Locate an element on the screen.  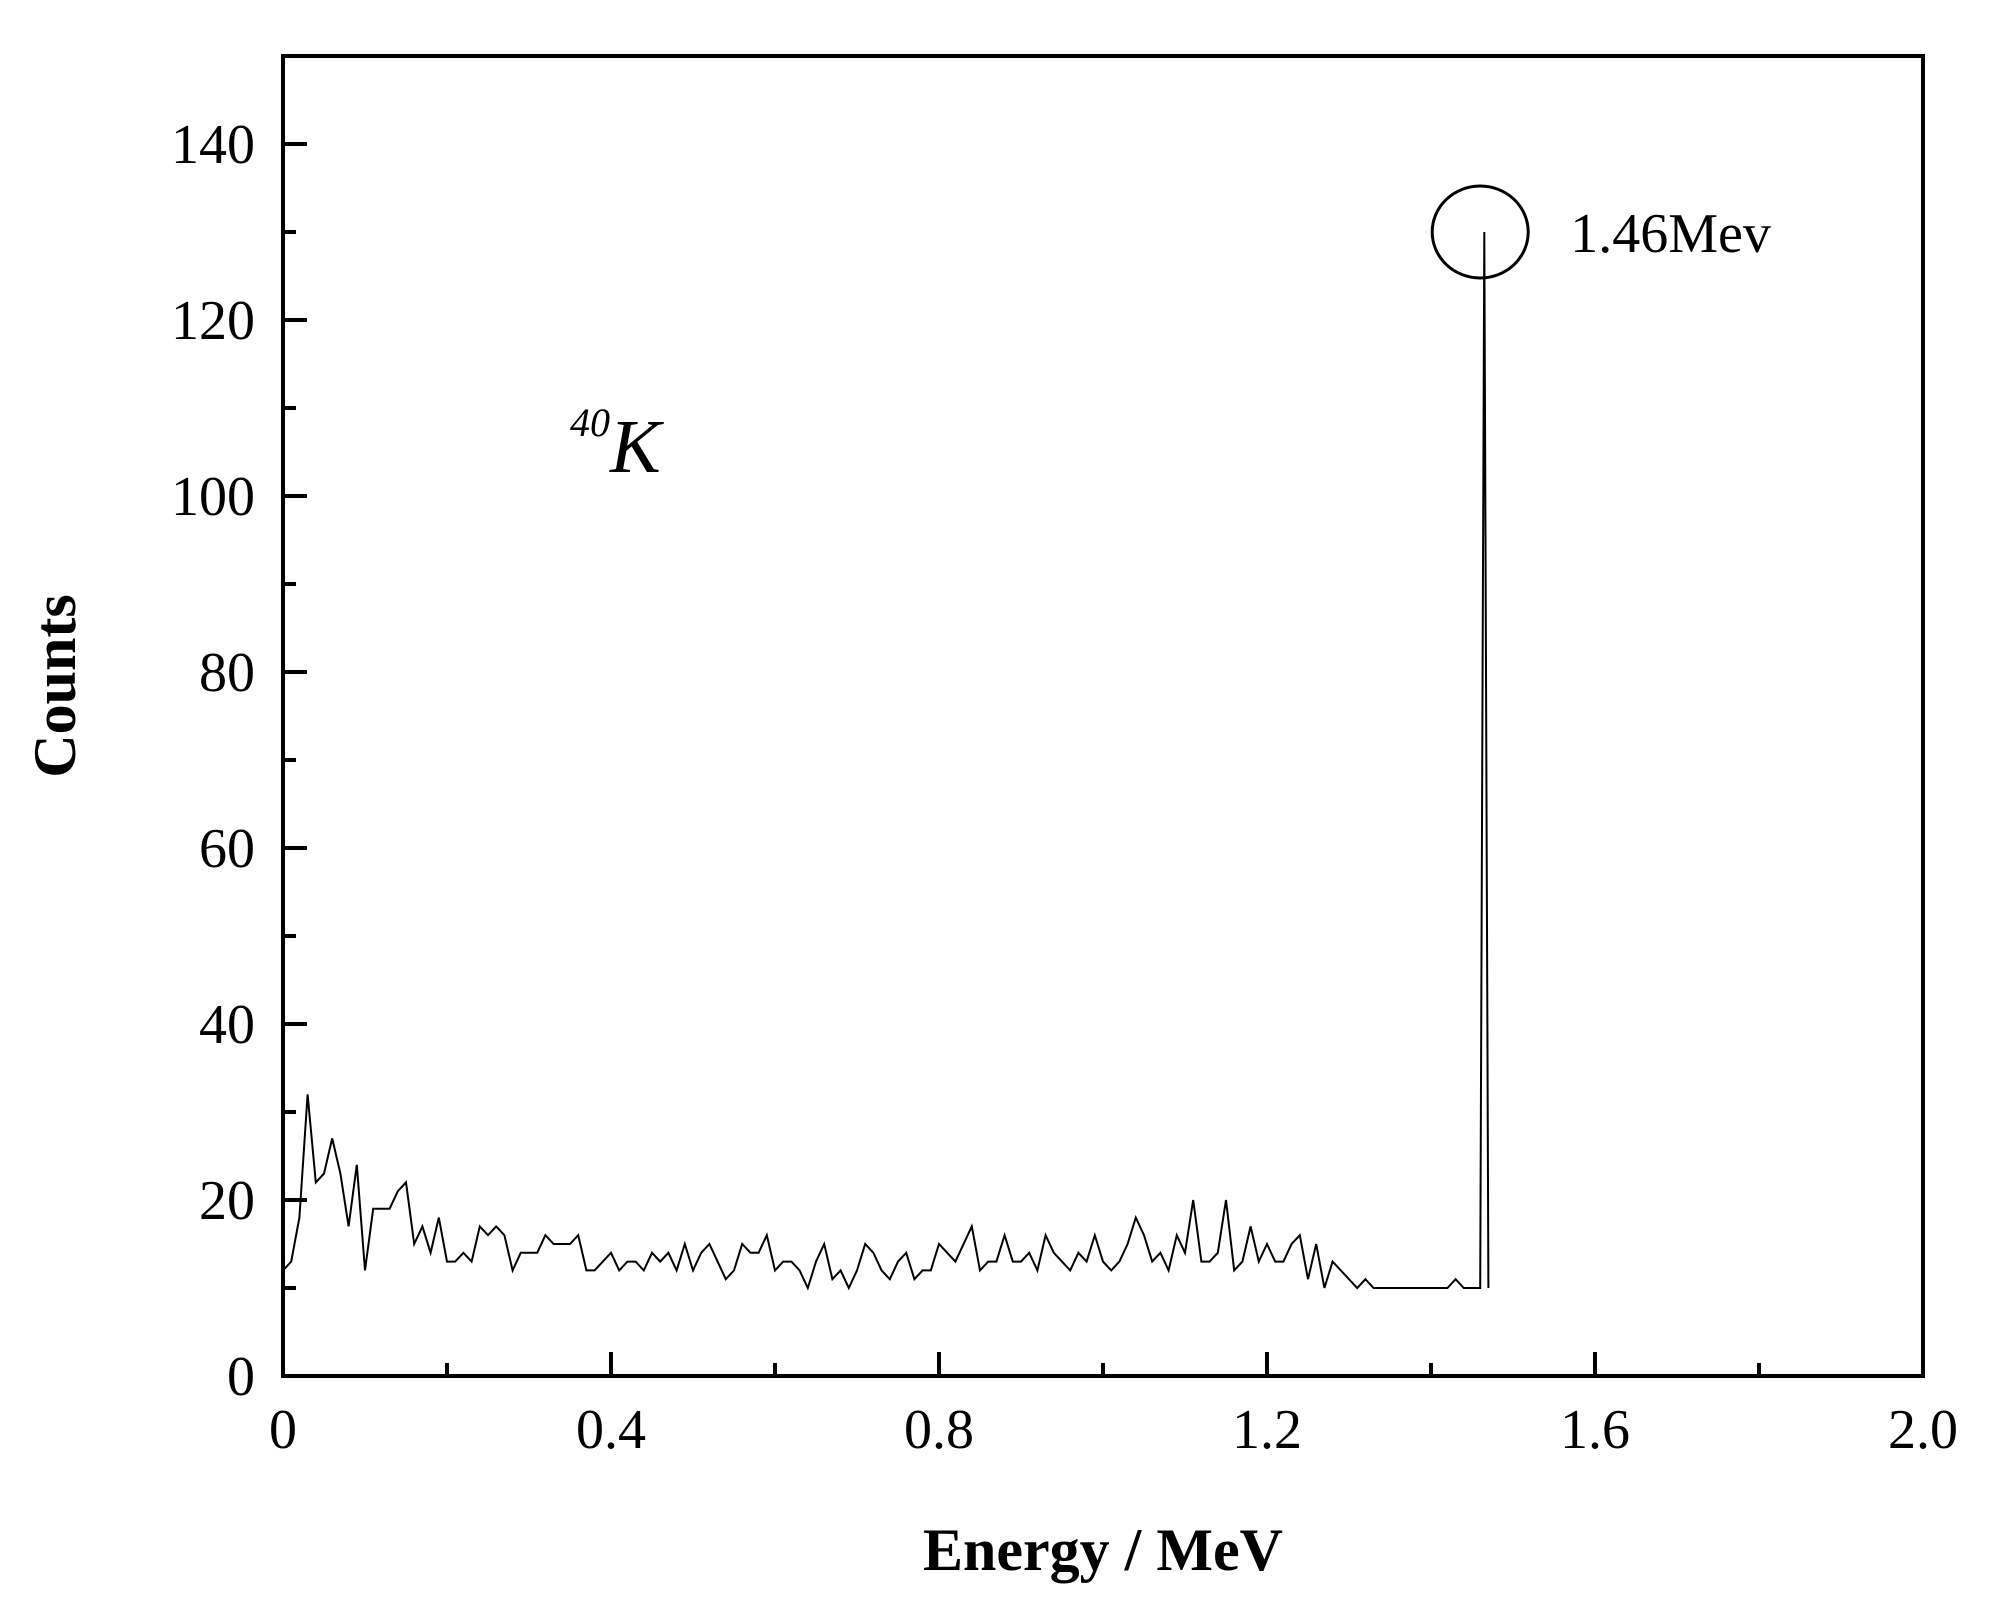
peak-marker-circle is located at coordinates (1480, 232).